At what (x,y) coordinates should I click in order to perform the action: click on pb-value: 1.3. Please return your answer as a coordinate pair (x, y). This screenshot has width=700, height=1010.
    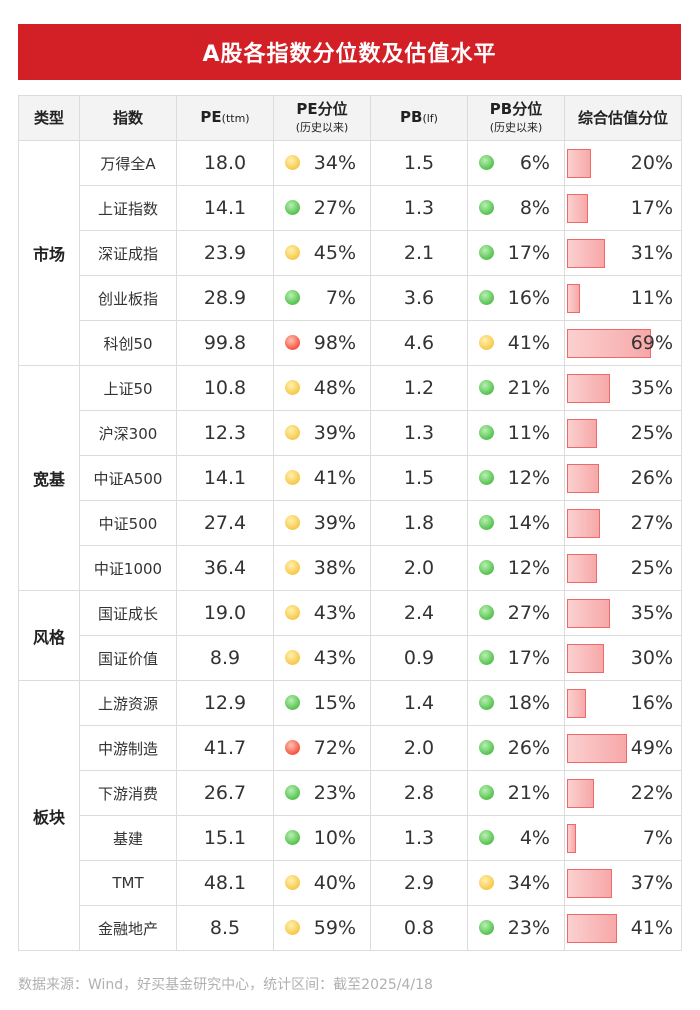
    Looking at the image, I should click on (419, 838).